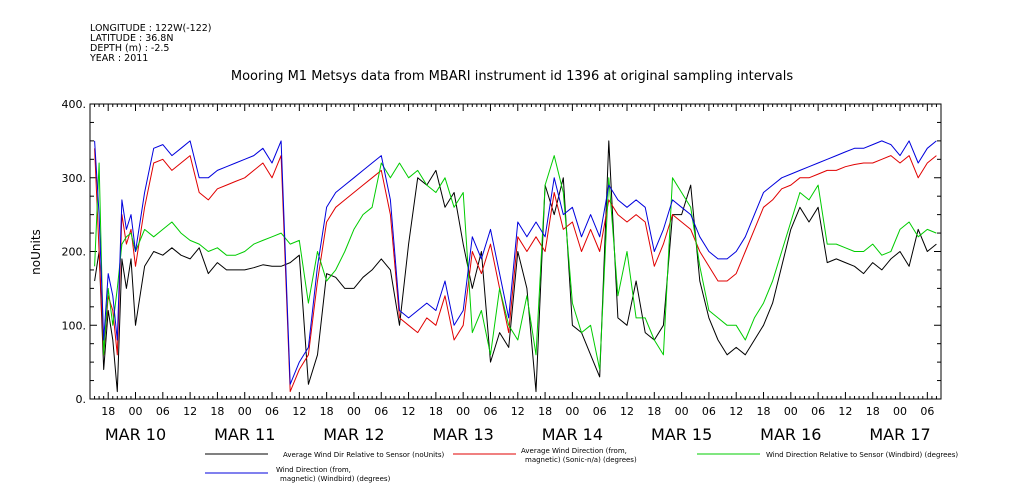  Describe the element at coordinates (572, 434) in the screenshot. I see `x-day-label: MAR 14` at that location.